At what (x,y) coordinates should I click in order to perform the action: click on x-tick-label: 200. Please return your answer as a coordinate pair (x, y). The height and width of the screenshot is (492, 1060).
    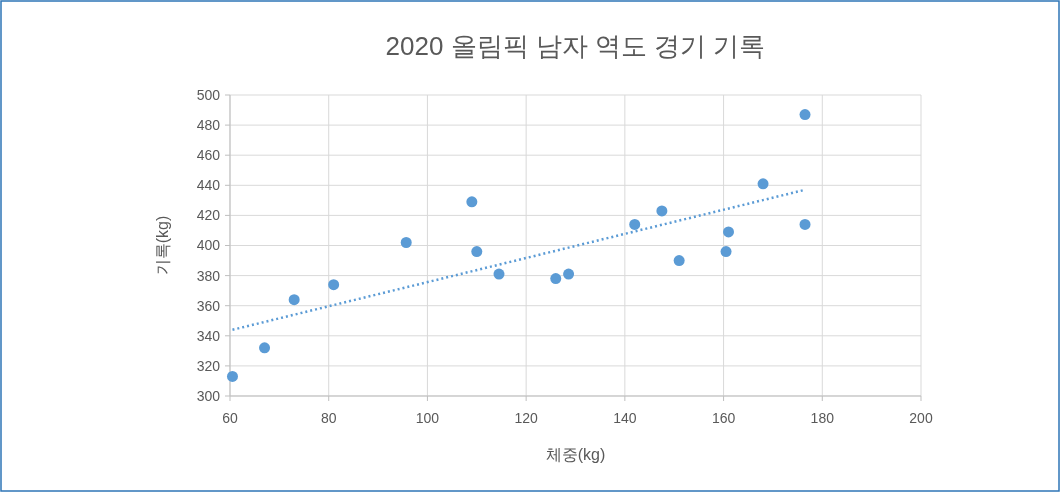
    Looking at the image, I should click on (921, 418).